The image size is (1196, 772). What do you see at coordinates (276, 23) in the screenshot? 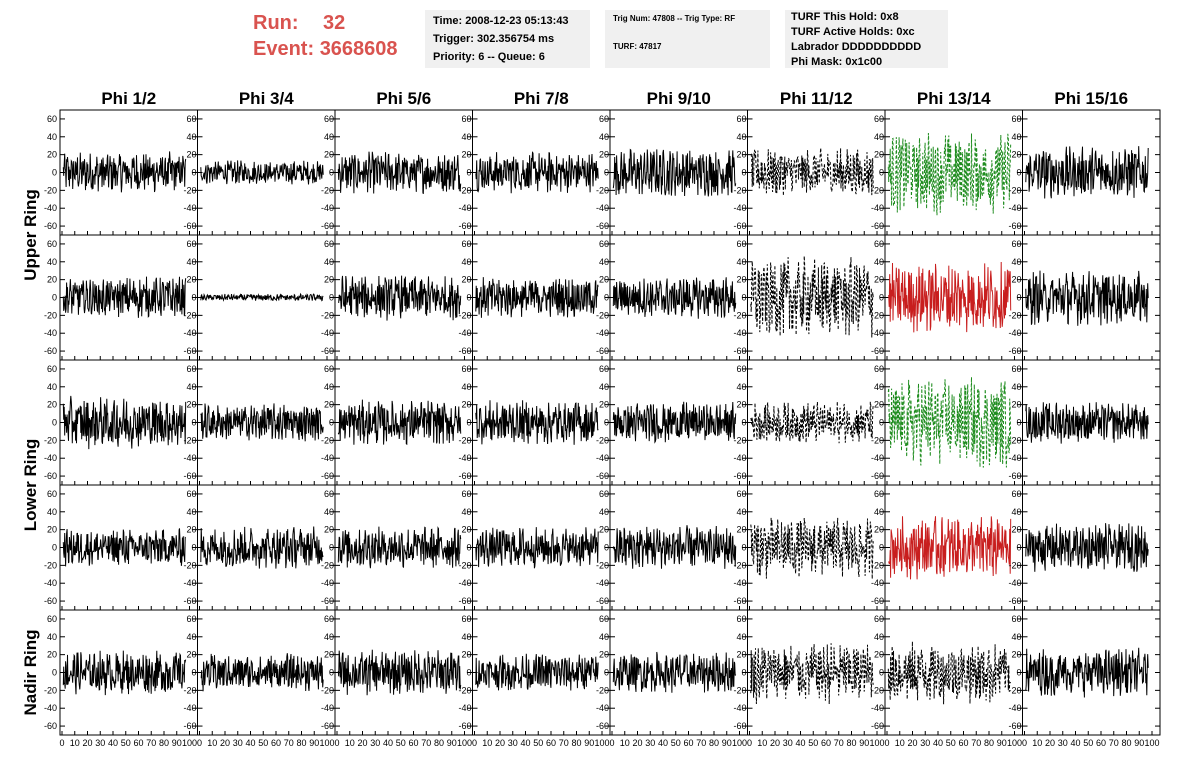
I see `run-label: Run:` at bounding box center [276, 23].